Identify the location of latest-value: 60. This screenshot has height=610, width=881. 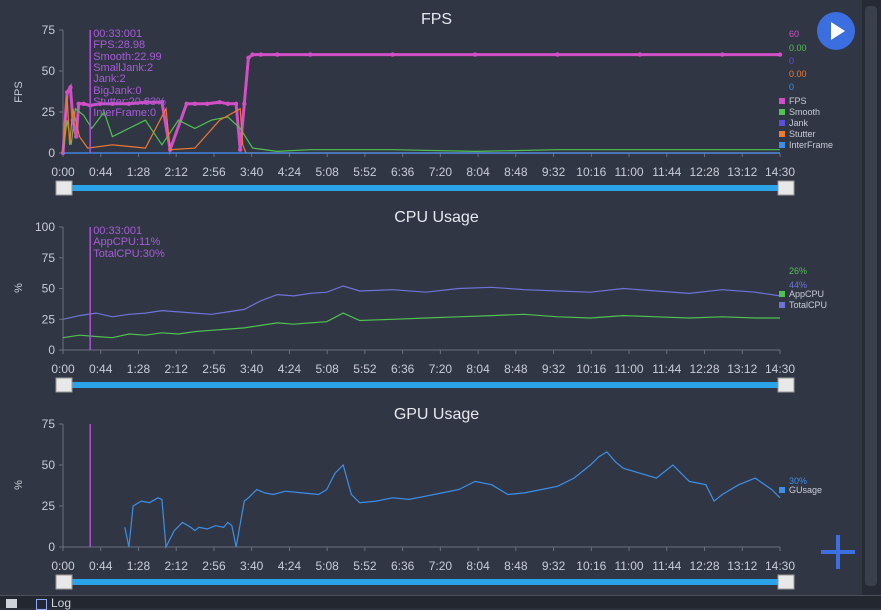
(794, 34).